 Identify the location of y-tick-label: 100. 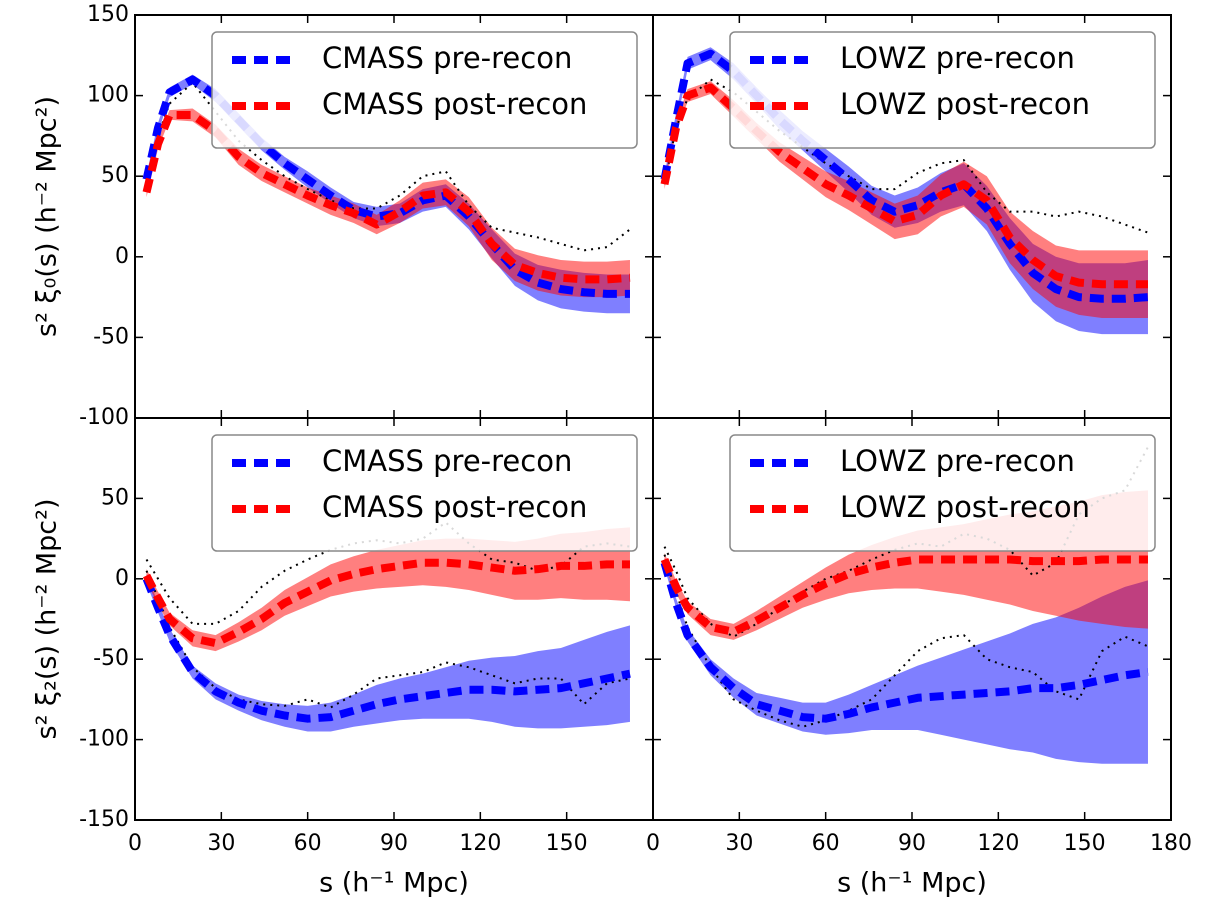
(108, 95).